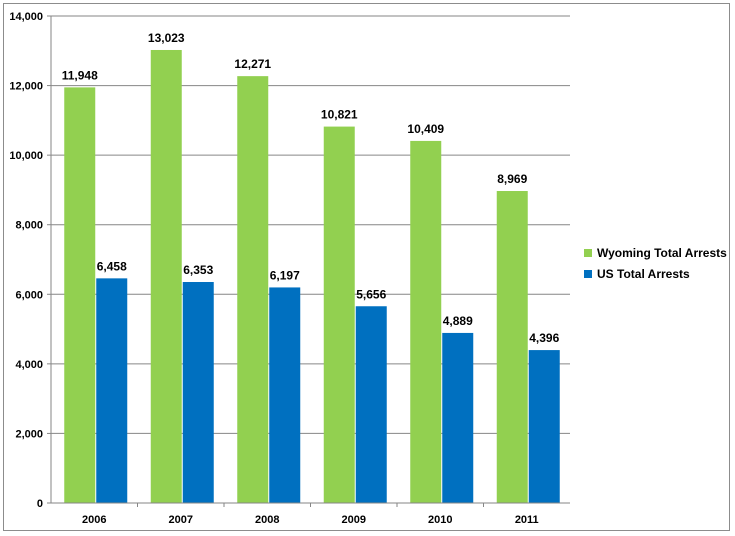 The image size is (735, 536). I want to click on data-label: 5,656, so click(371, 294).